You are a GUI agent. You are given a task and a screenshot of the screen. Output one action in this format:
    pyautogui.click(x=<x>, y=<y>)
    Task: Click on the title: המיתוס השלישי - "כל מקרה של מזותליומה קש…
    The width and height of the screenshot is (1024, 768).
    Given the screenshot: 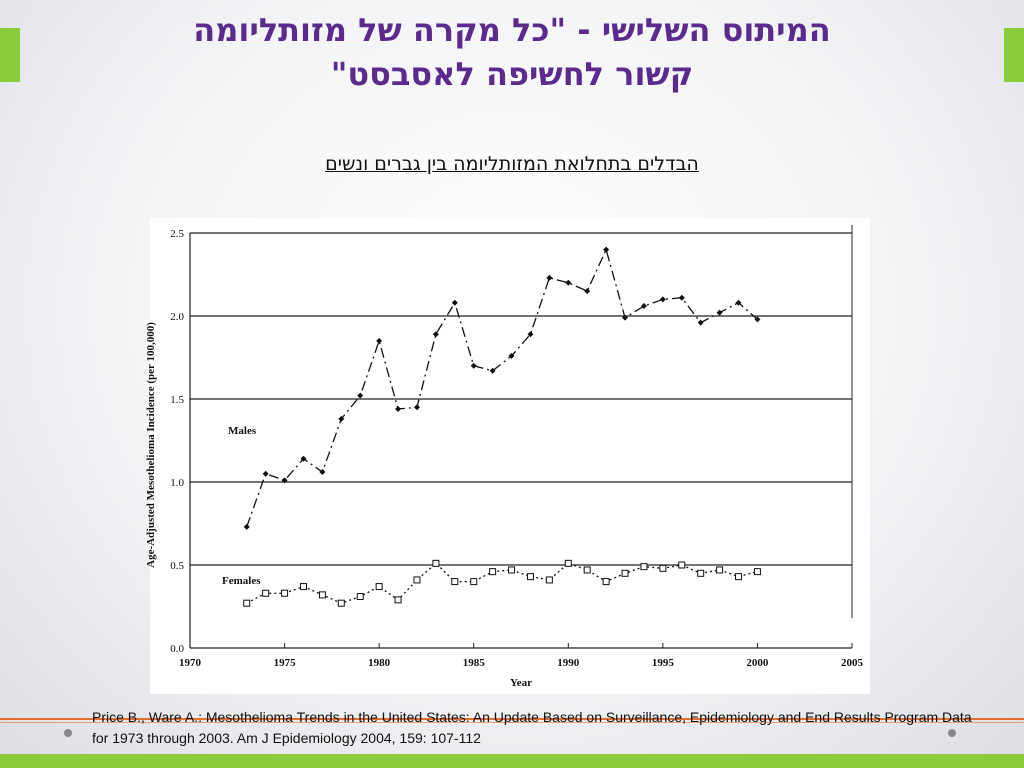 What is the action you would take?
    pyautogui.click(x=512, y=52)
    